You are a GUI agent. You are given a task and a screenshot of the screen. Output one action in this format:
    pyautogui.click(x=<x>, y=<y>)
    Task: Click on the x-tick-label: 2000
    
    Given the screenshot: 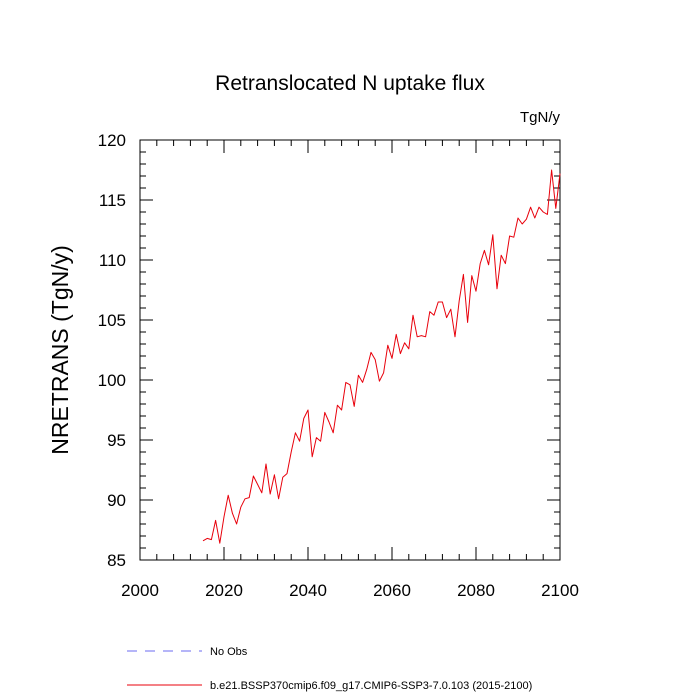 What is the action you would take?
    pyautogui.click(x=140, y=590)
    